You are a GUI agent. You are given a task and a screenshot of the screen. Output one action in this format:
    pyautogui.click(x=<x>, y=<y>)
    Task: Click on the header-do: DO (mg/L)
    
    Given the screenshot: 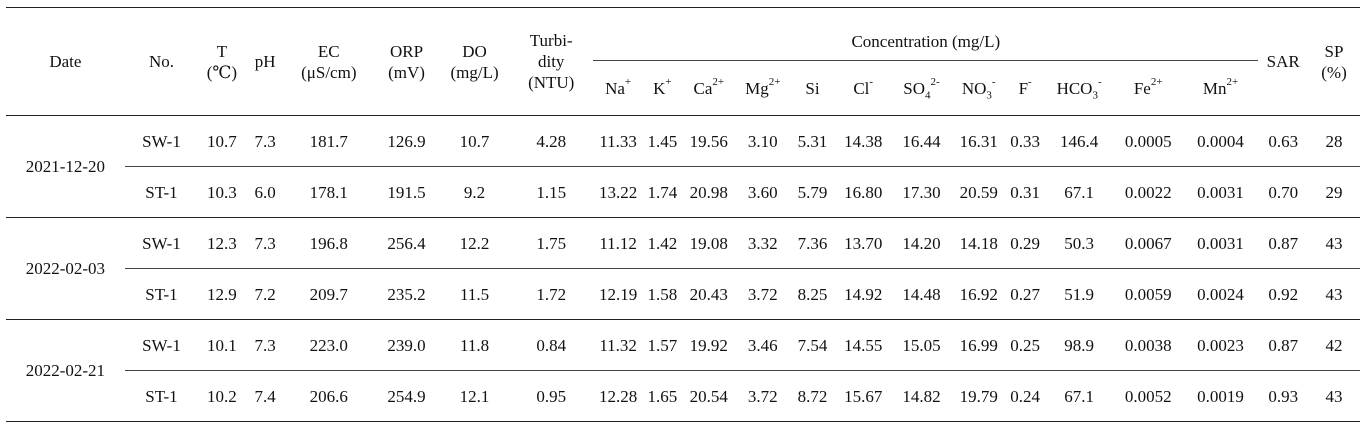 What is the action you would take?
    pyautogui.click(x=475, y=61)
    